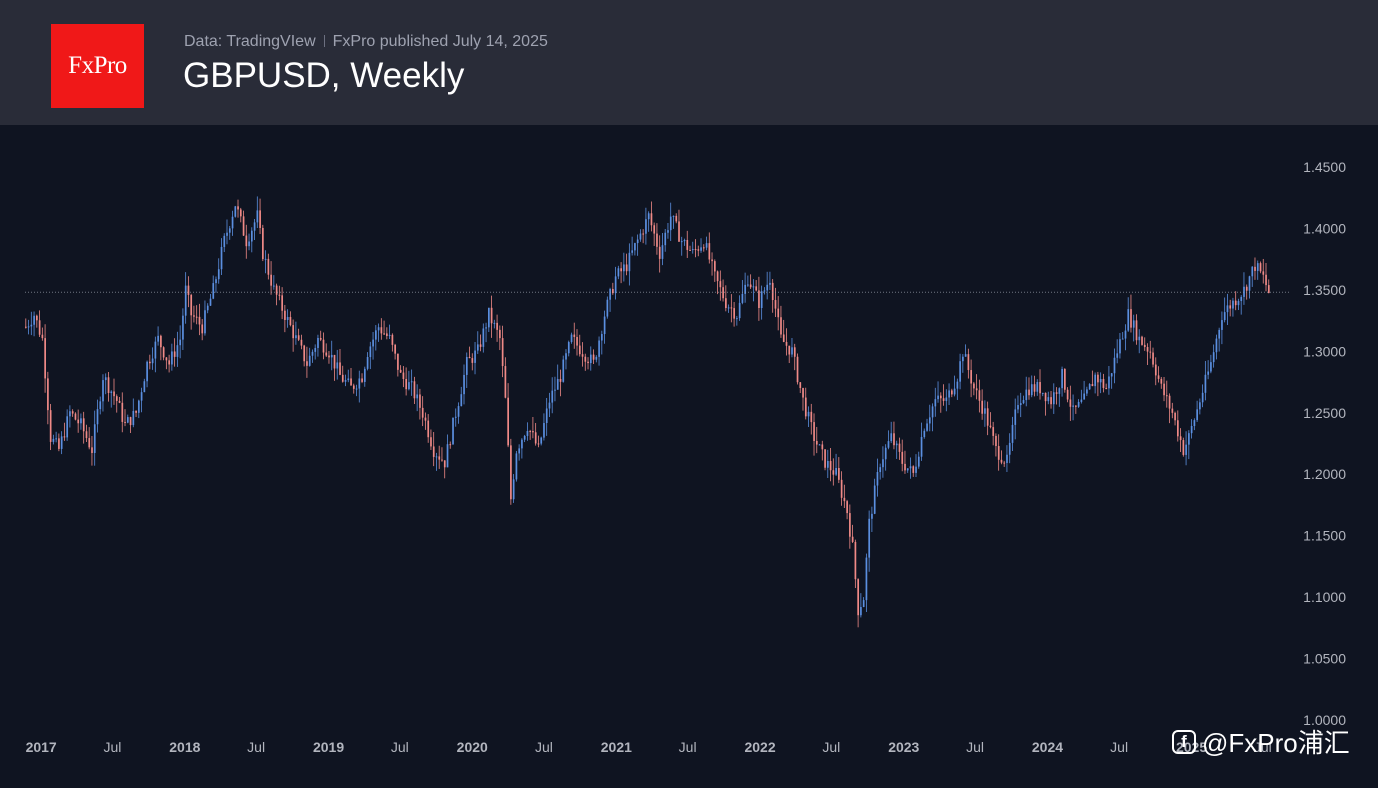 The image size is (1378, 788). I want to click on app-logo-icon: f, so click(1184, 741).